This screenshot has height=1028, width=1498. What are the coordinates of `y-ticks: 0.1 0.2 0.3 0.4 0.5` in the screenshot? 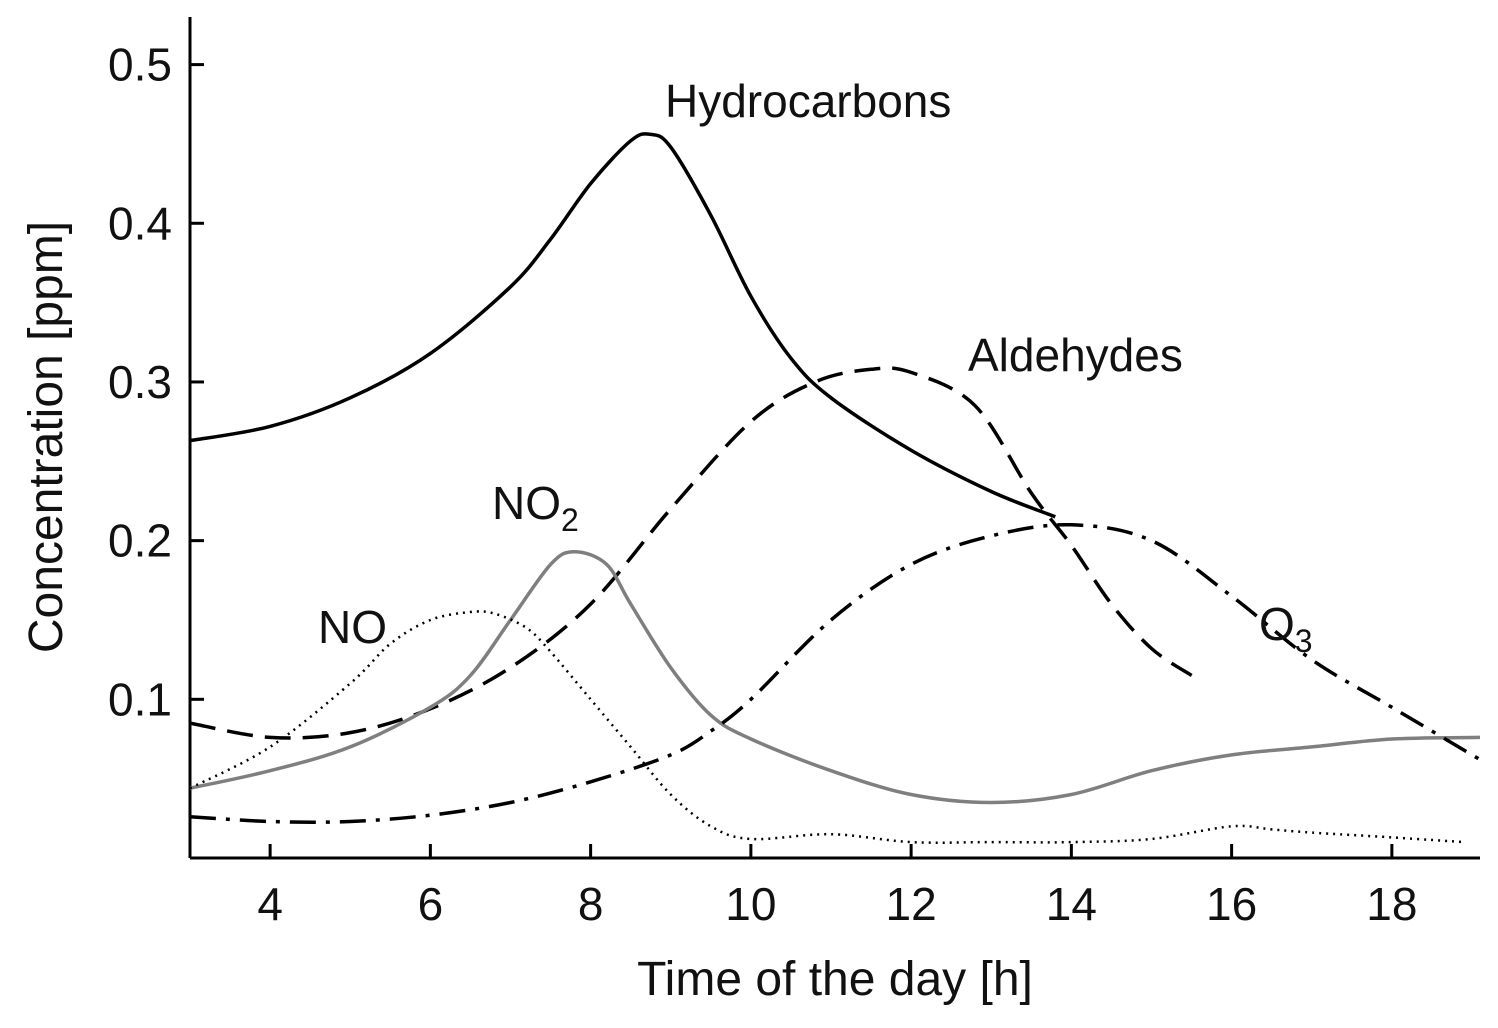 It's located at (156, 382).